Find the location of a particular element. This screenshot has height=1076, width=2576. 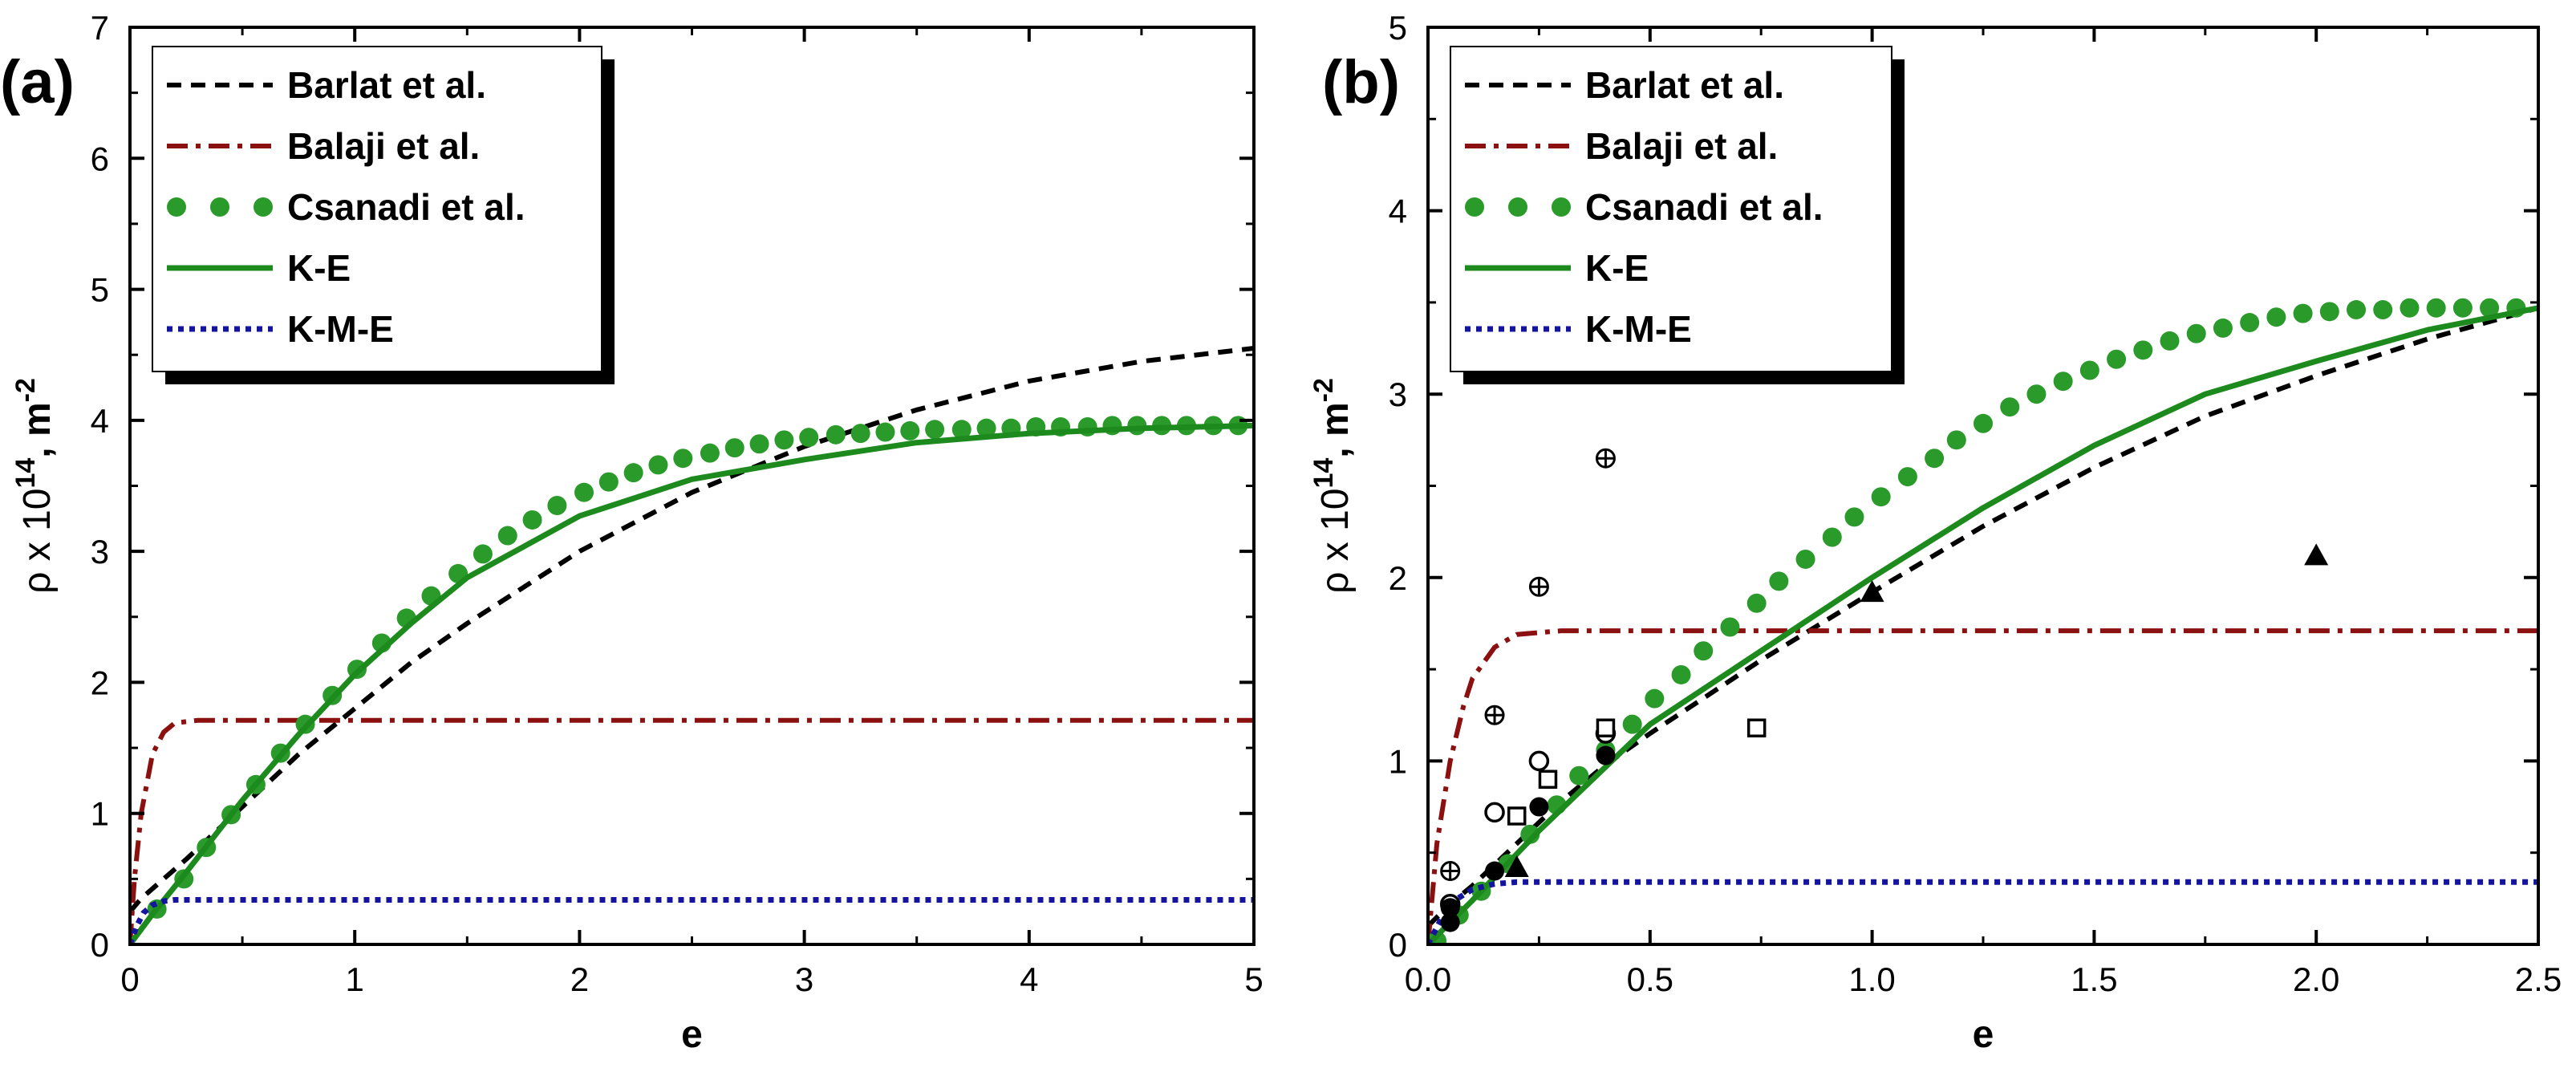

panel-b-markers-circle-plus is located at coordinates (1528, 665).